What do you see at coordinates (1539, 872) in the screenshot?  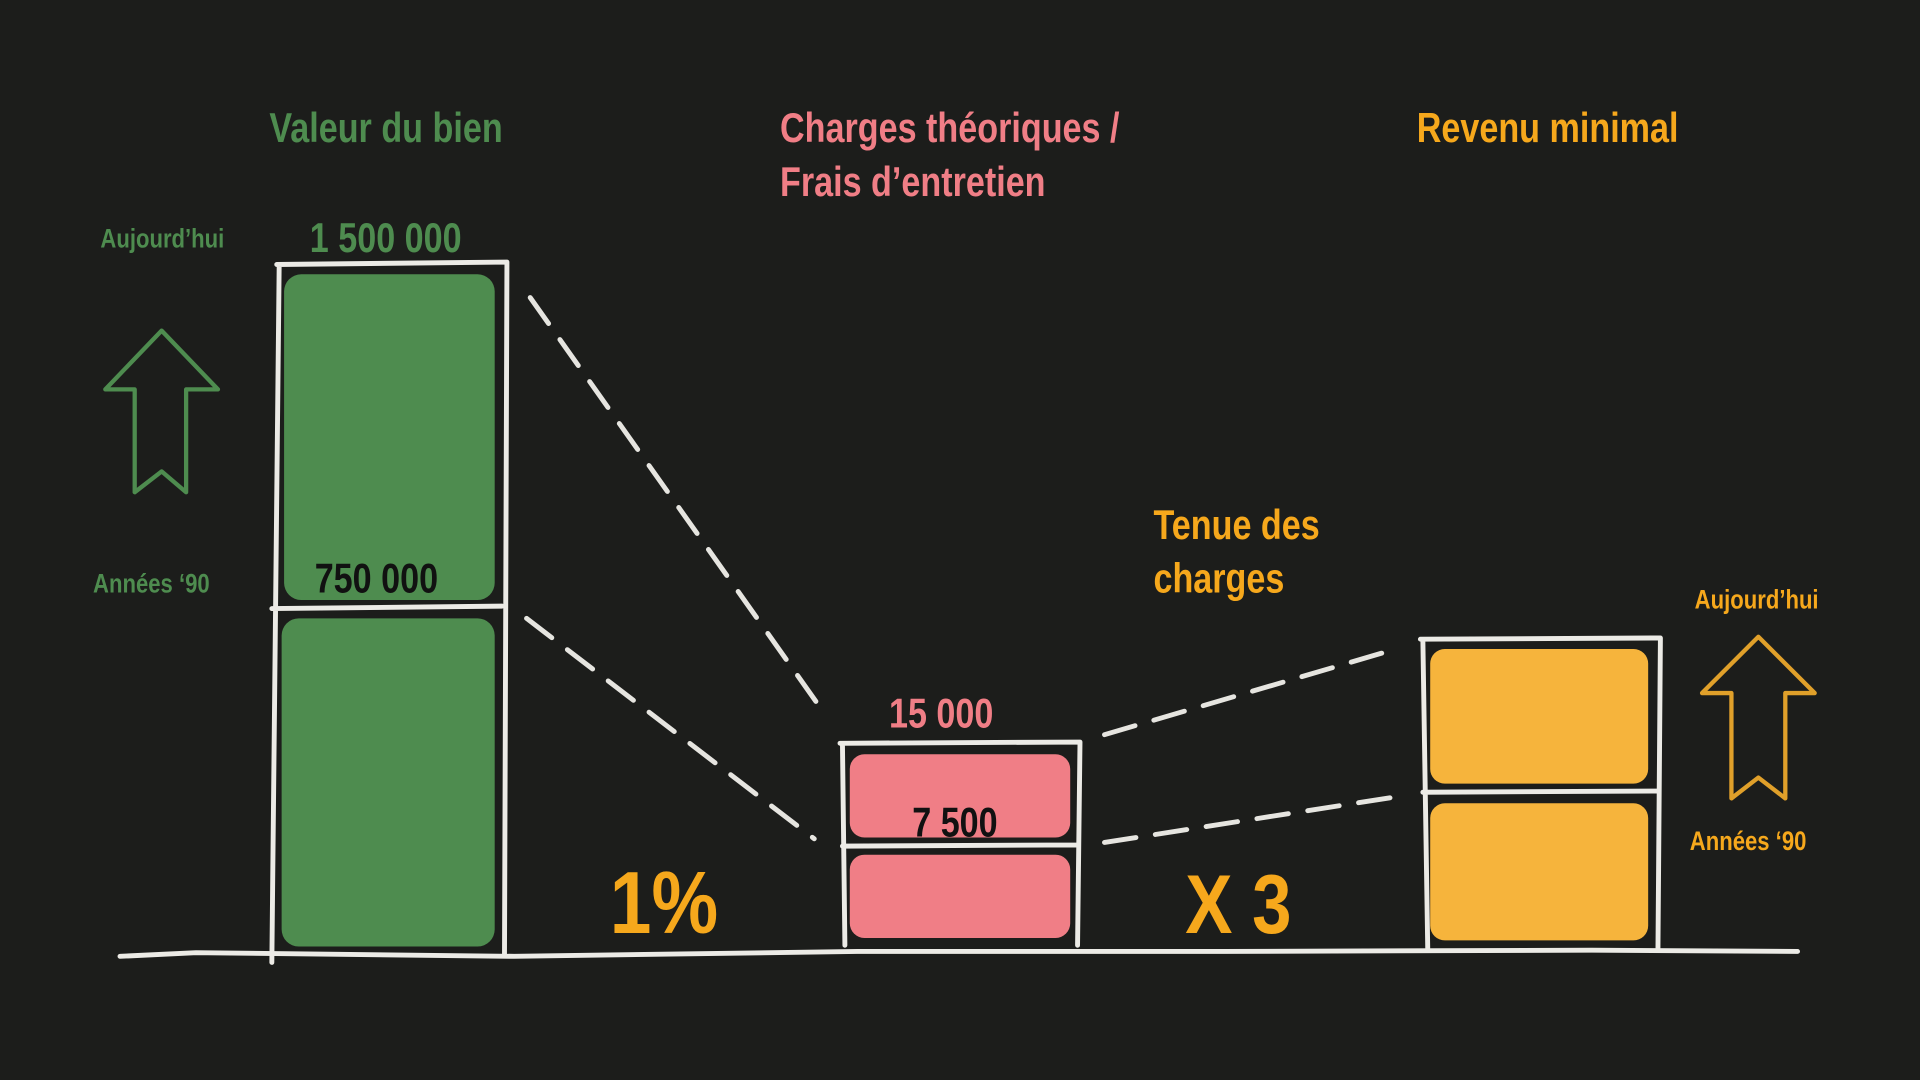 I see `fill-income-90s` at bounding box center [1539, 872].